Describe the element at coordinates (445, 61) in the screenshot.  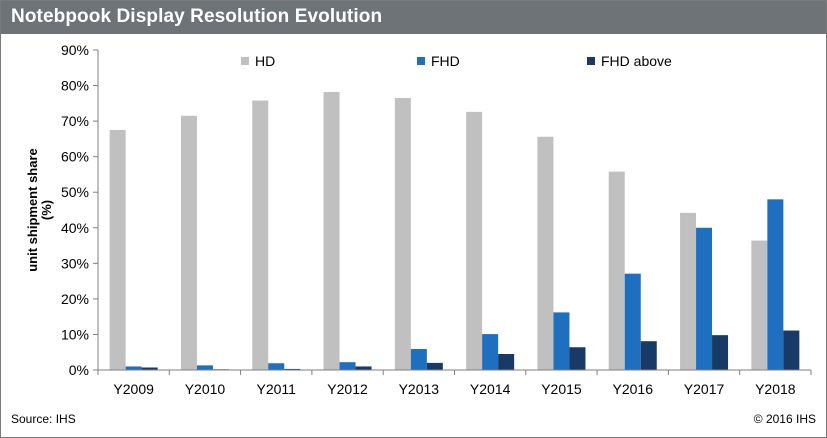
I see `legend-label: FHD` at that location.